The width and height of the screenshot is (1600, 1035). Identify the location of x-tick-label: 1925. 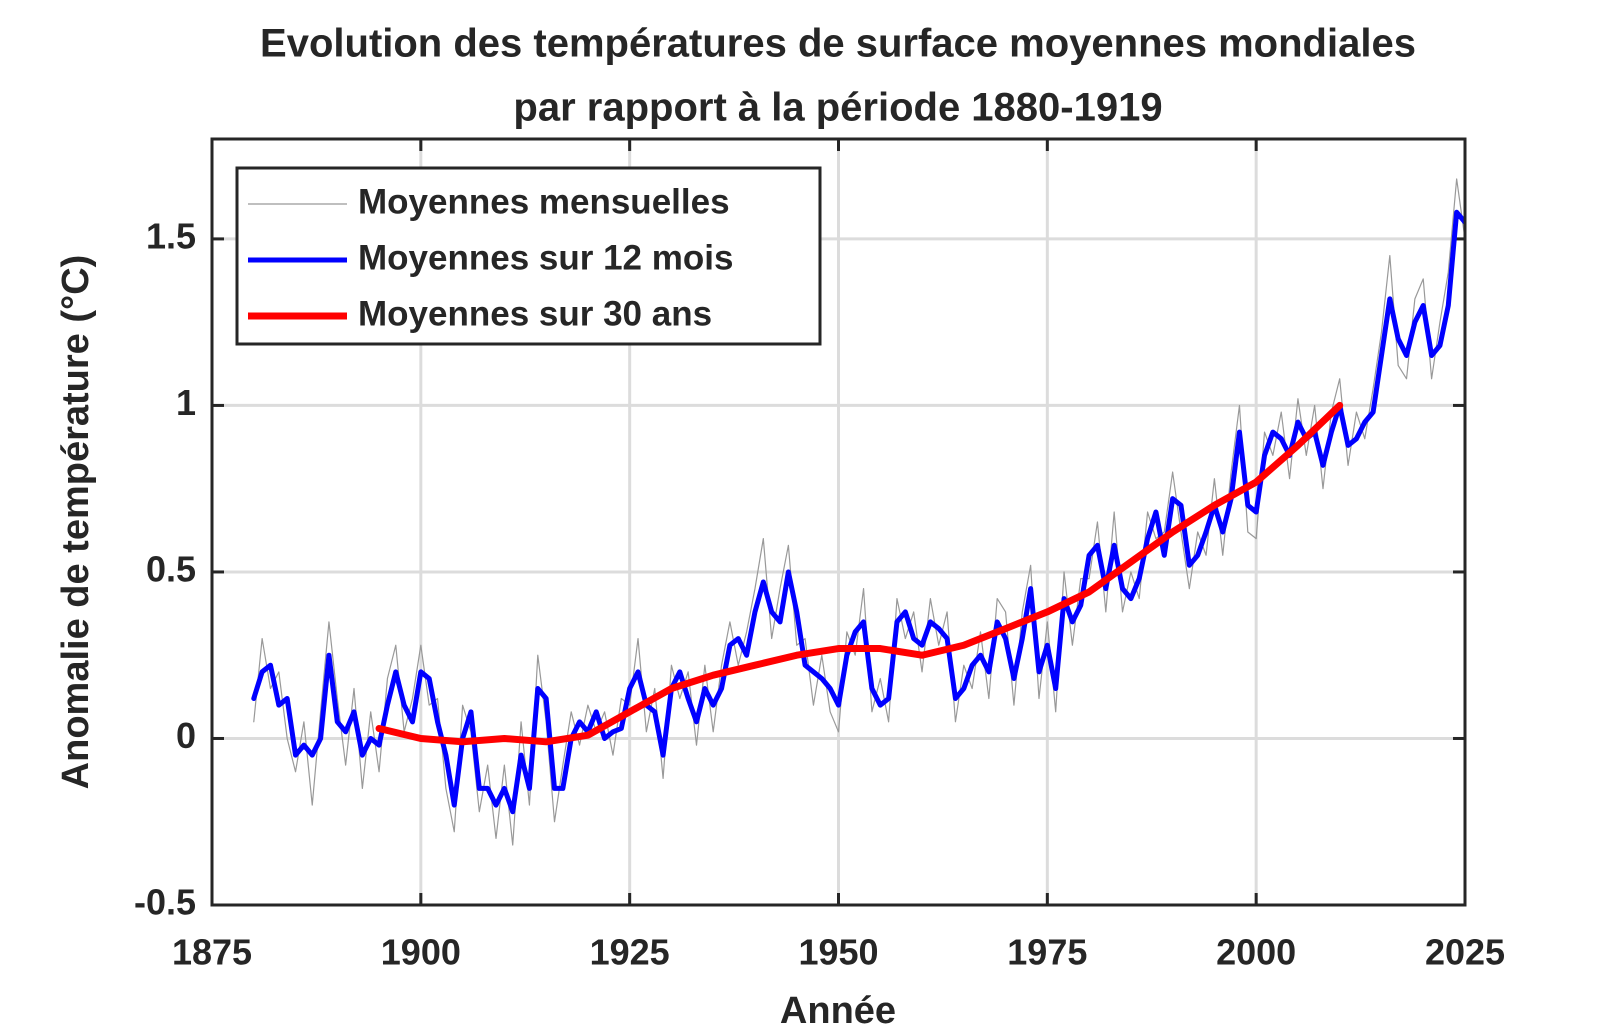
(630, 952).